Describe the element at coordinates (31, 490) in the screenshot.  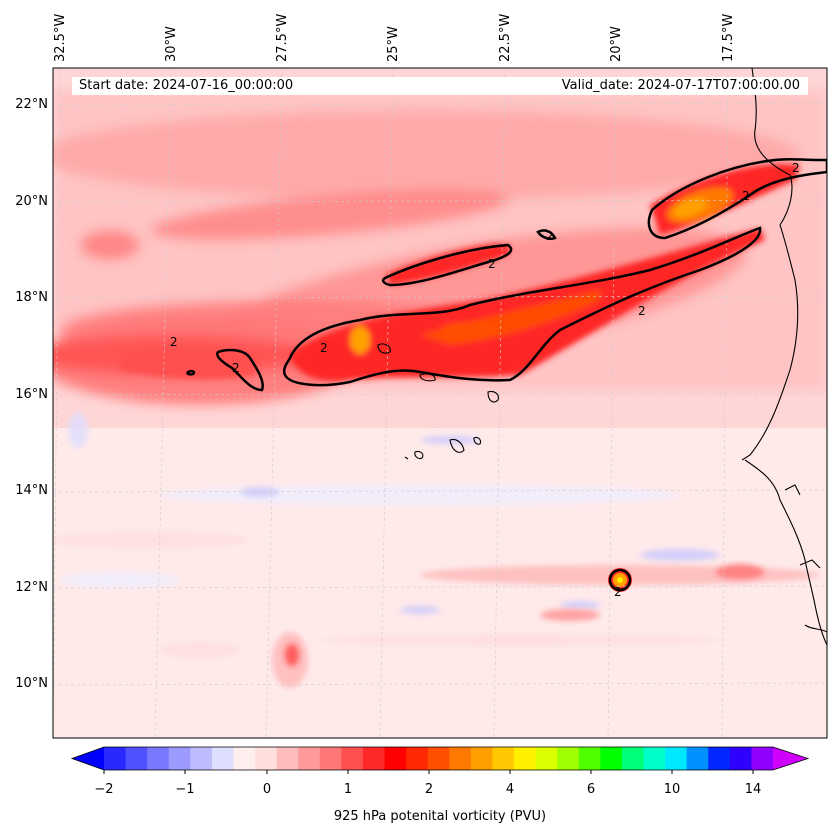
I see `lat-label: 14°N` at that location.